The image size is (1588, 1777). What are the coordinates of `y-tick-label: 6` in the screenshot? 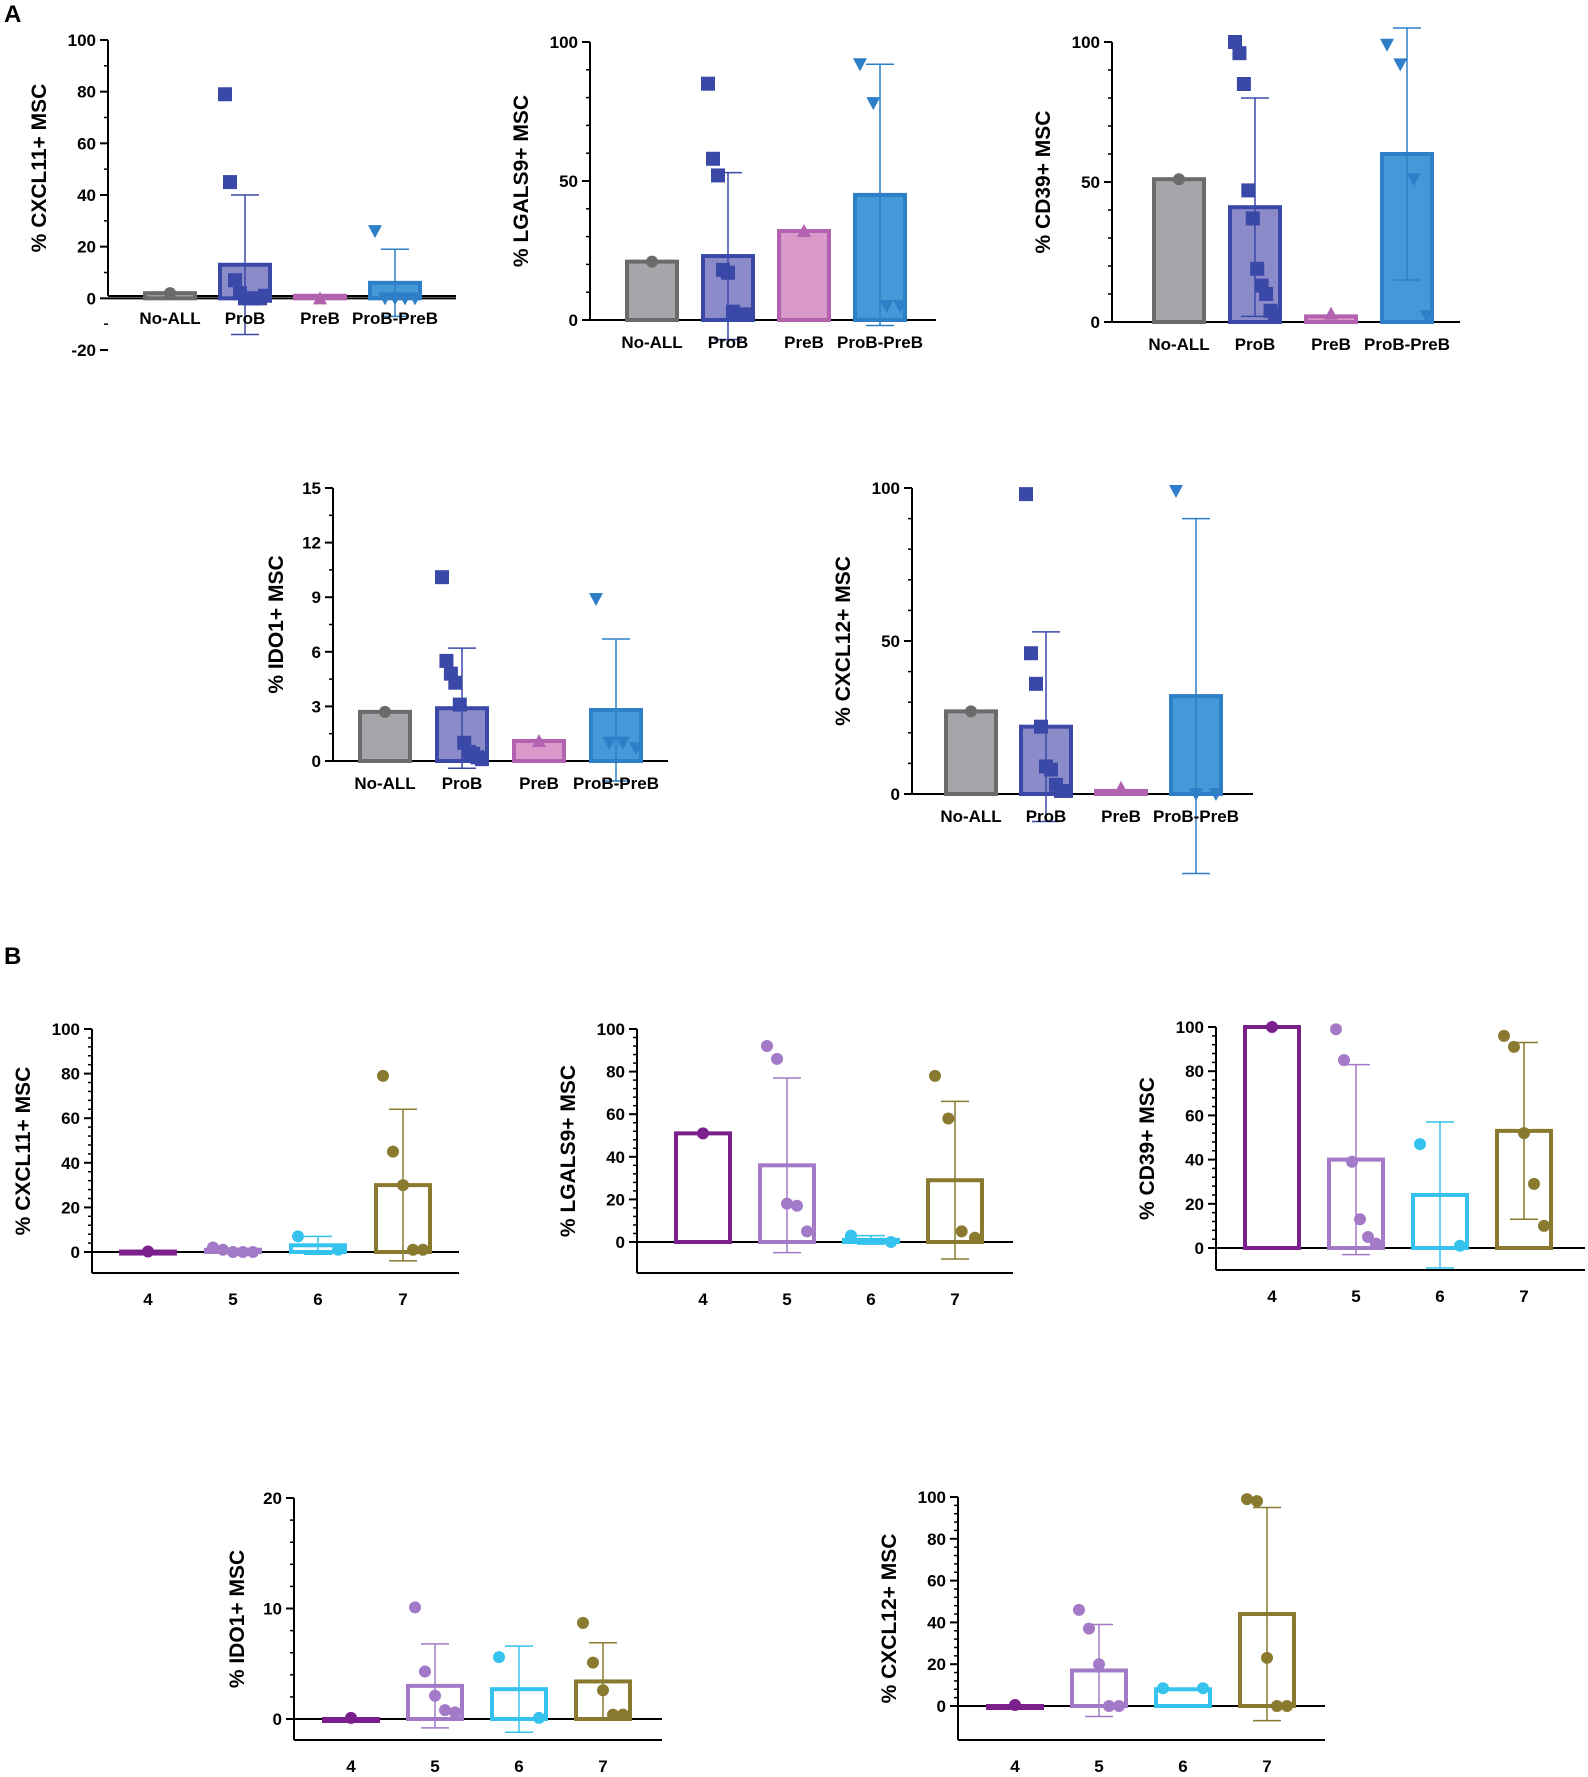 It's located at (316, 652).